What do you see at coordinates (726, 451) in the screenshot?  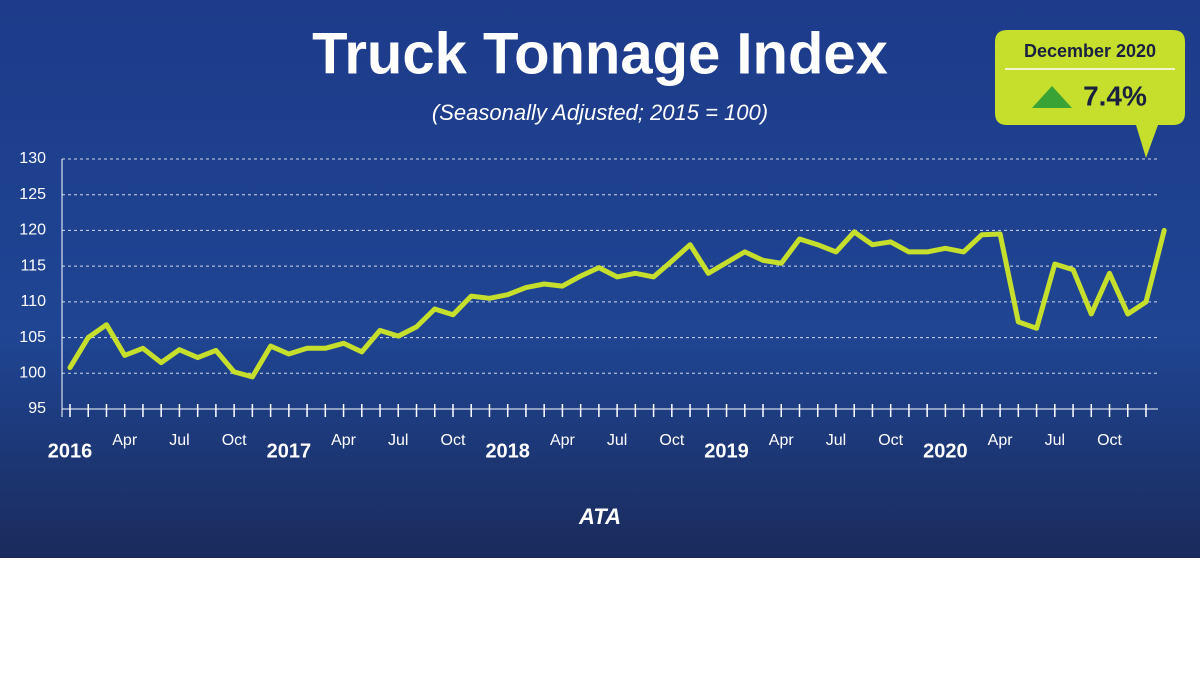 I see `year-label: 2019` at bounding box center [726, 451].